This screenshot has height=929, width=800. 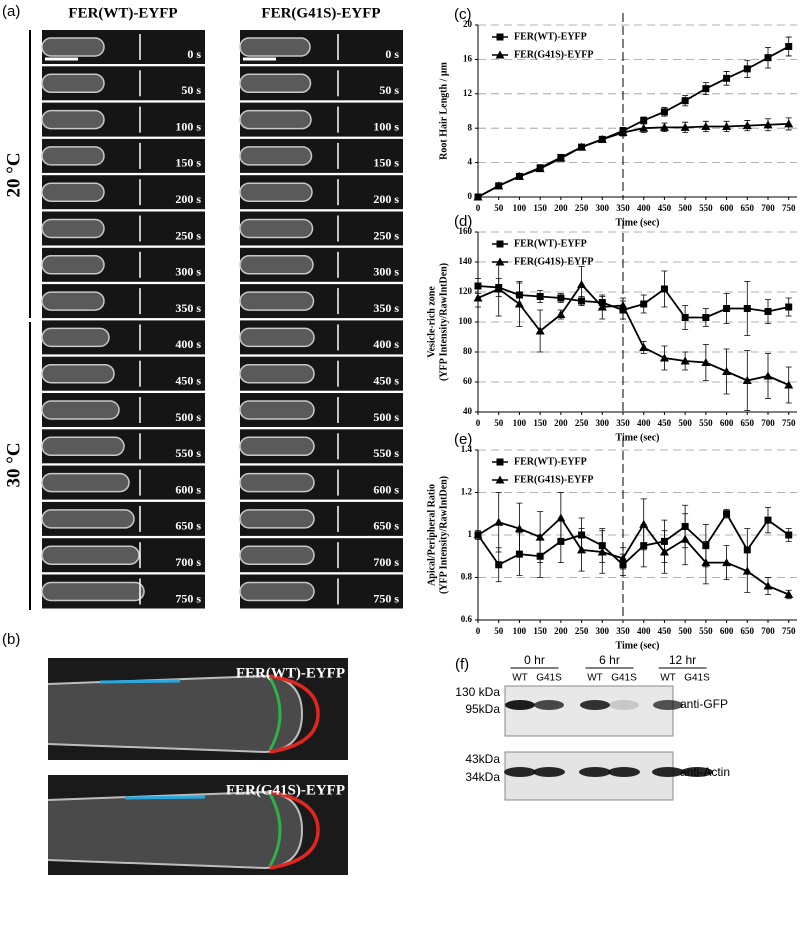 I want to click on size-marker: 34kDa, so click(x=482, y=777).